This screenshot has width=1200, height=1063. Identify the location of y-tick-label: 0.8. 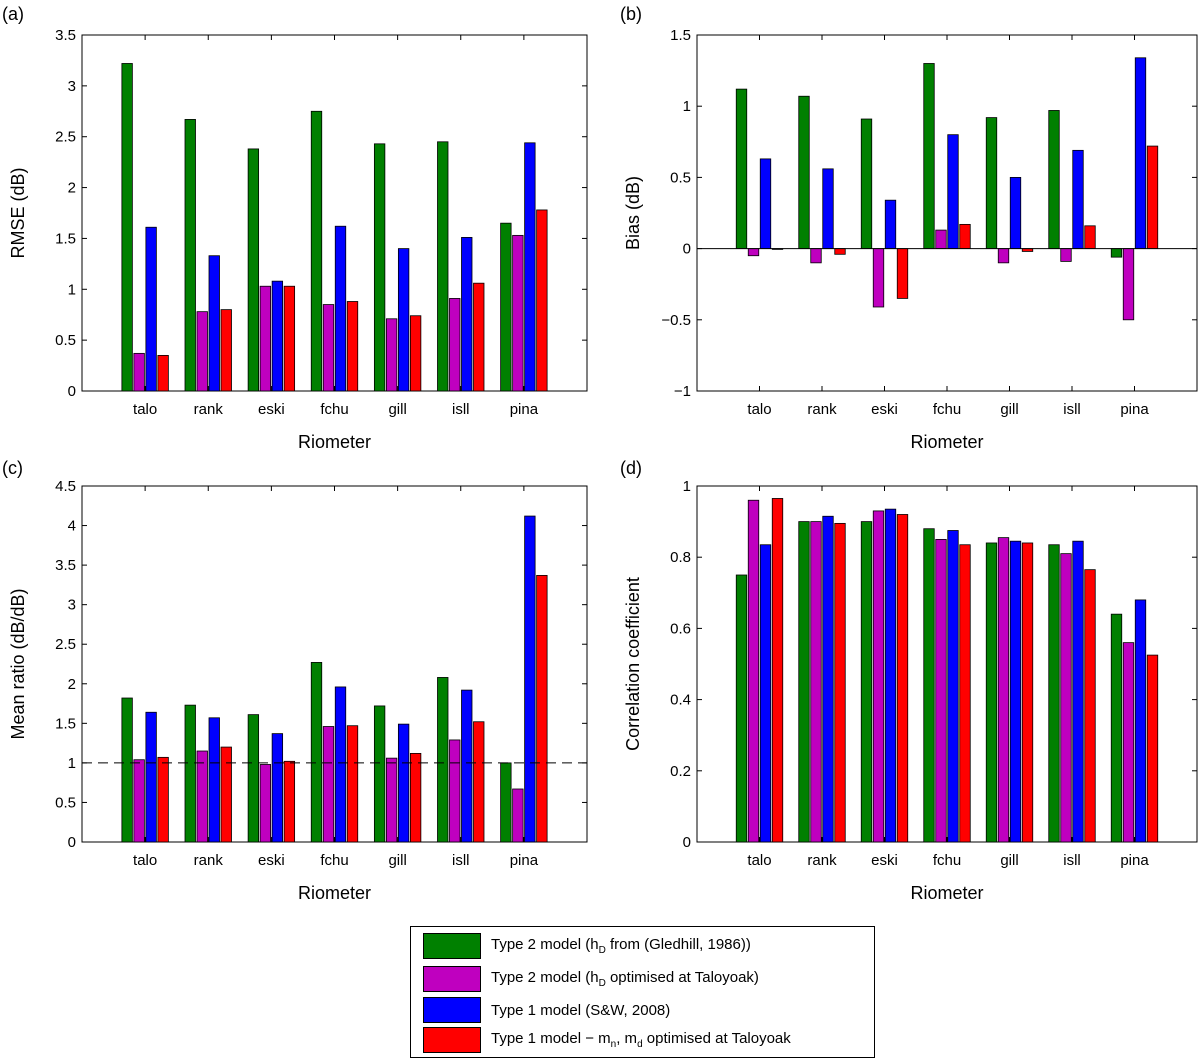
(680, 557).